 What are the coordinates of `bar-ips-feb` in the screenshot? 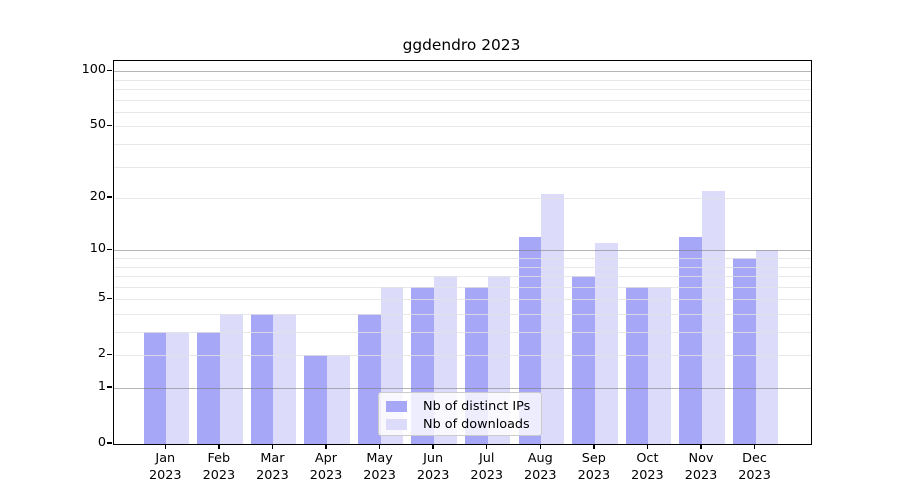 It's located at (208, 388).